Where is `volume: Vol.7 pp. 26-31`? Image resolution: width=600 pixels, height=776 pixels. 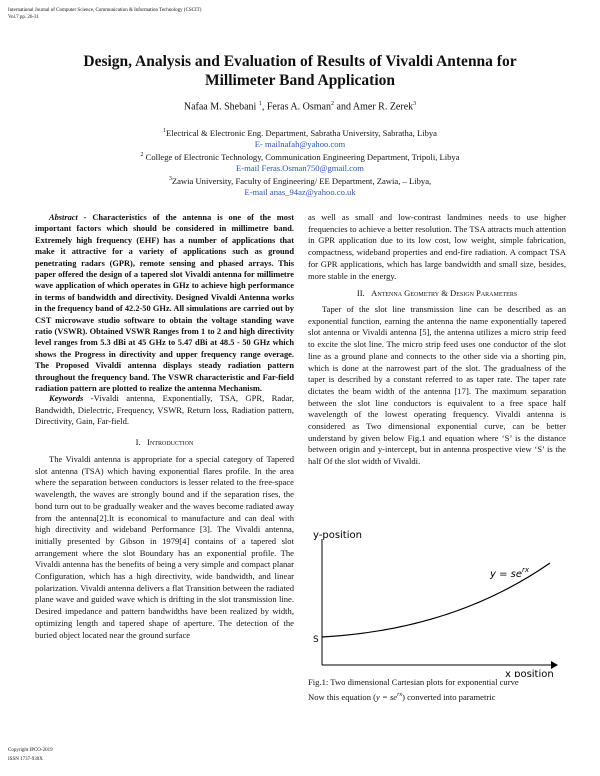 volume: Vol.7 pp. 26-31 is located at coordinates (24, 17).